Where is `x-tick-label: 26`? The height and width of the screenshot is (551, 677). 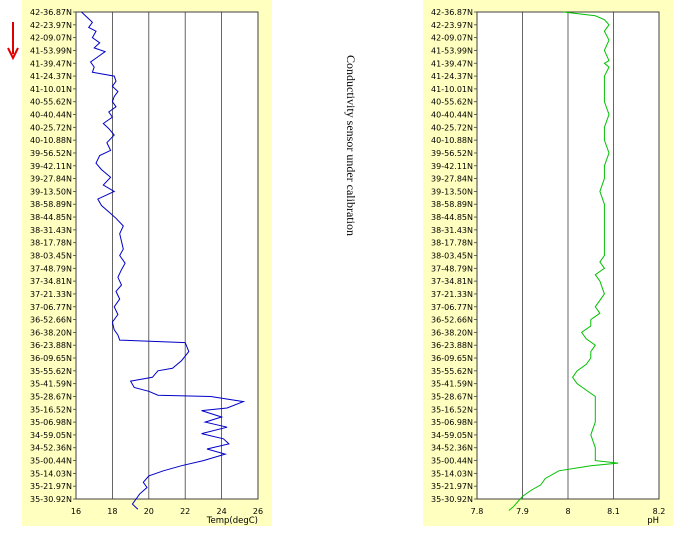
x-tick-label: 26 is located at coordinates (258, 511).